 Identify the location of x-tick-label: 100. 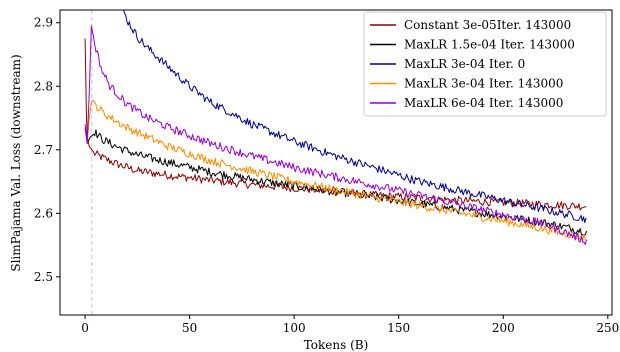
(294, 328).